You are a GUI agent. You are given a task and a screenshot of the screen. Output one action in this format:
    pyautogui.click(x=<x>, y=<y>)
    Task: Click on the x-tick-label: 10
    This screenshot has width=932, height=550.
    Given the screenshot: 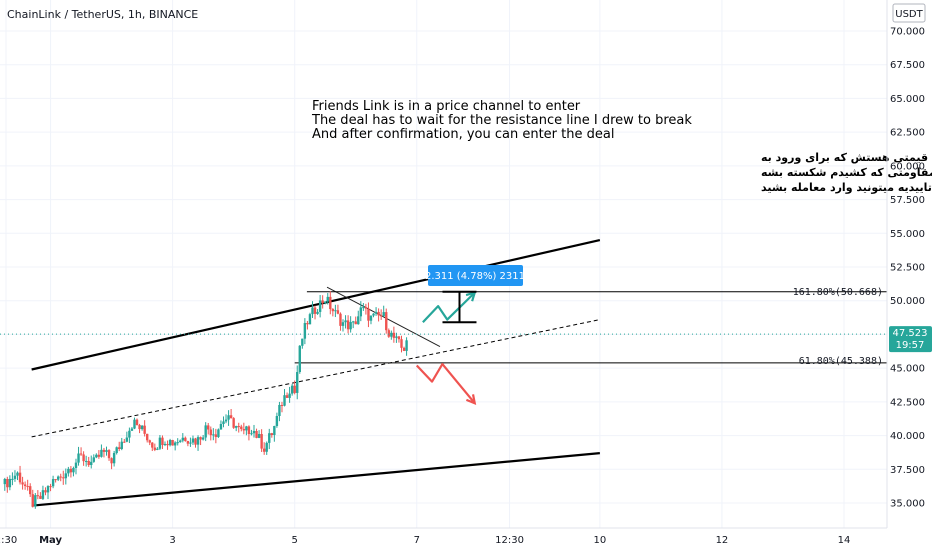 What is the action you would take?
    pyautogui.click(x=599, y=540)
    